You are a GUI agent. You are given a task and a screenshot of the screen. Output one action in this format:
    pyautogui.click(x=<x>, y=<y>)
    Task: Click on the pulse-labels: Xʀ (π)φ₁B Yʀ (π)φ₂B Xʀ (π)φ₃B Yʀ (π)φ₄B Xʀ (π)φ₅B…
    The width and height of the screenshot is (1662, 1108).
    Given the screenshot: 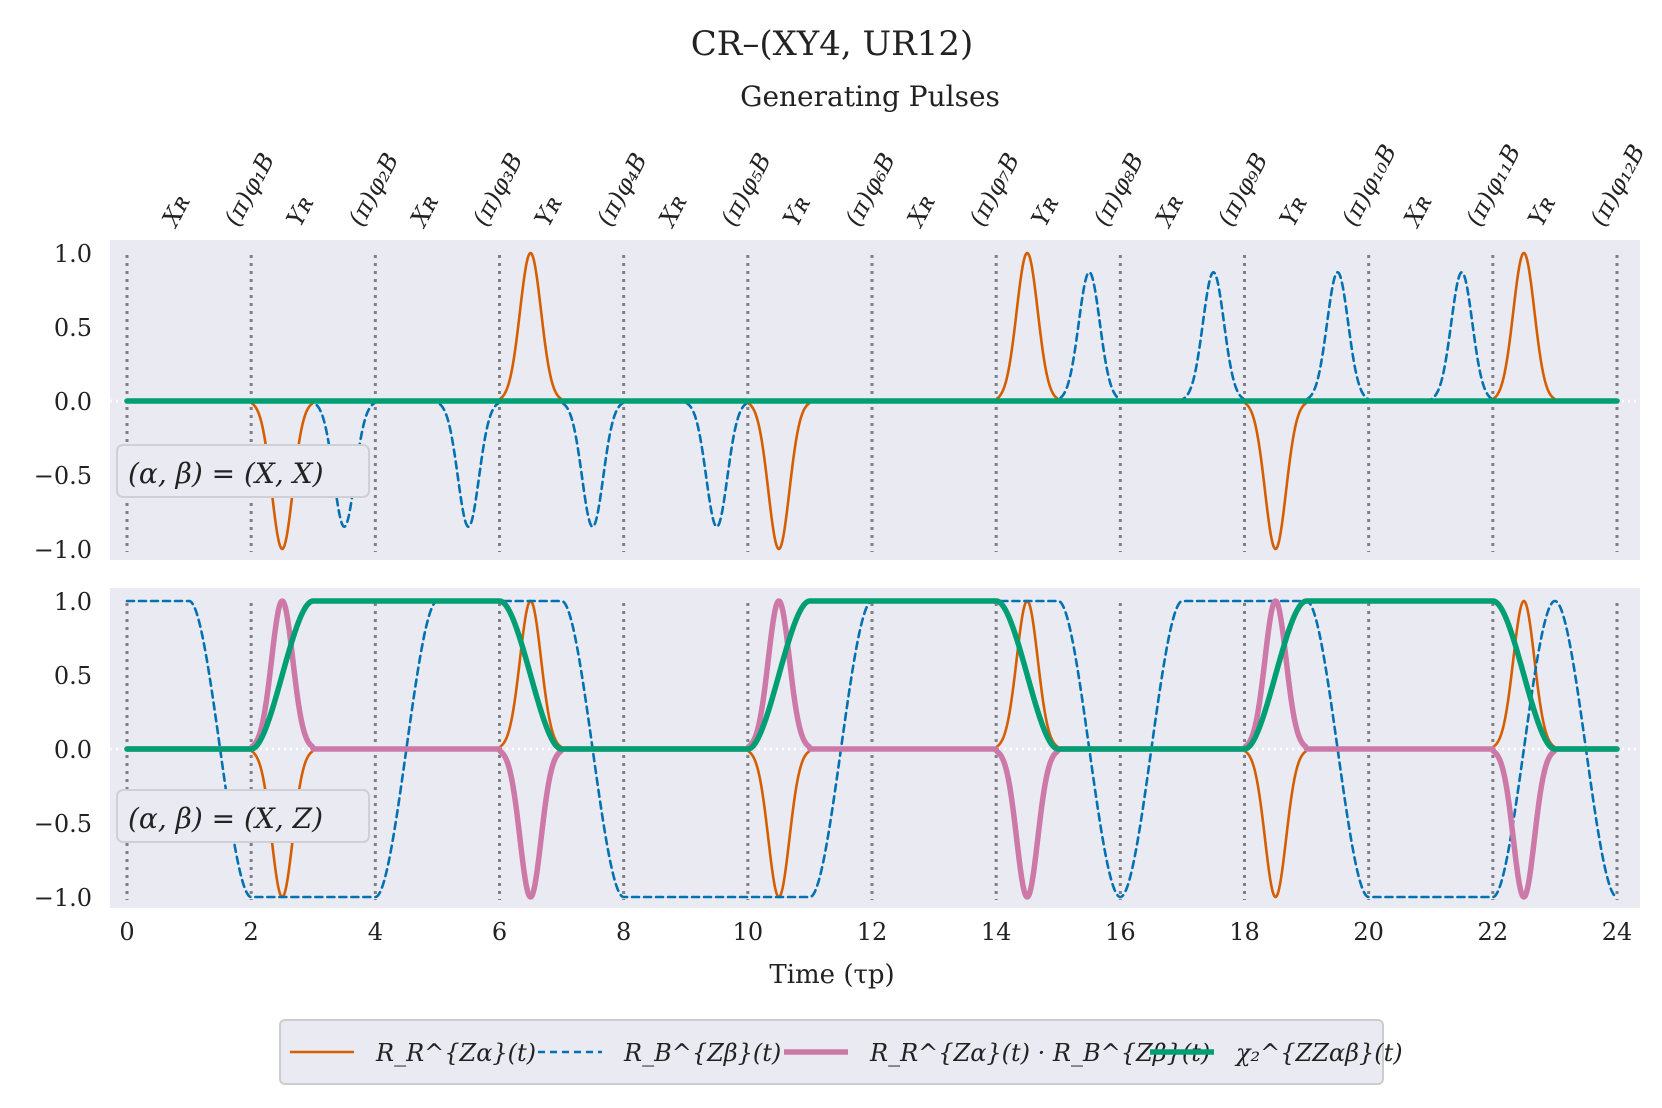 What is the action you would take?
    pyautogui.click(x=903, y=186)
    